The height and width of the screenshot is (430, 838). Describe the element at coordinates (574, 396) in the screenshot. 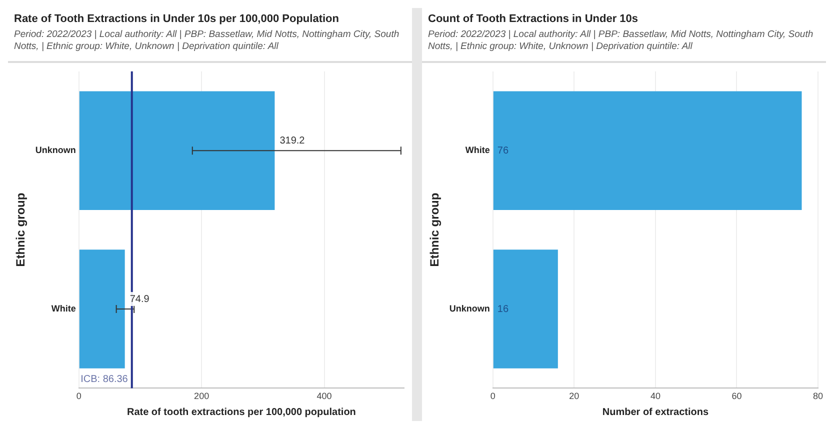

I see `x-tick-label: 20` at that location.